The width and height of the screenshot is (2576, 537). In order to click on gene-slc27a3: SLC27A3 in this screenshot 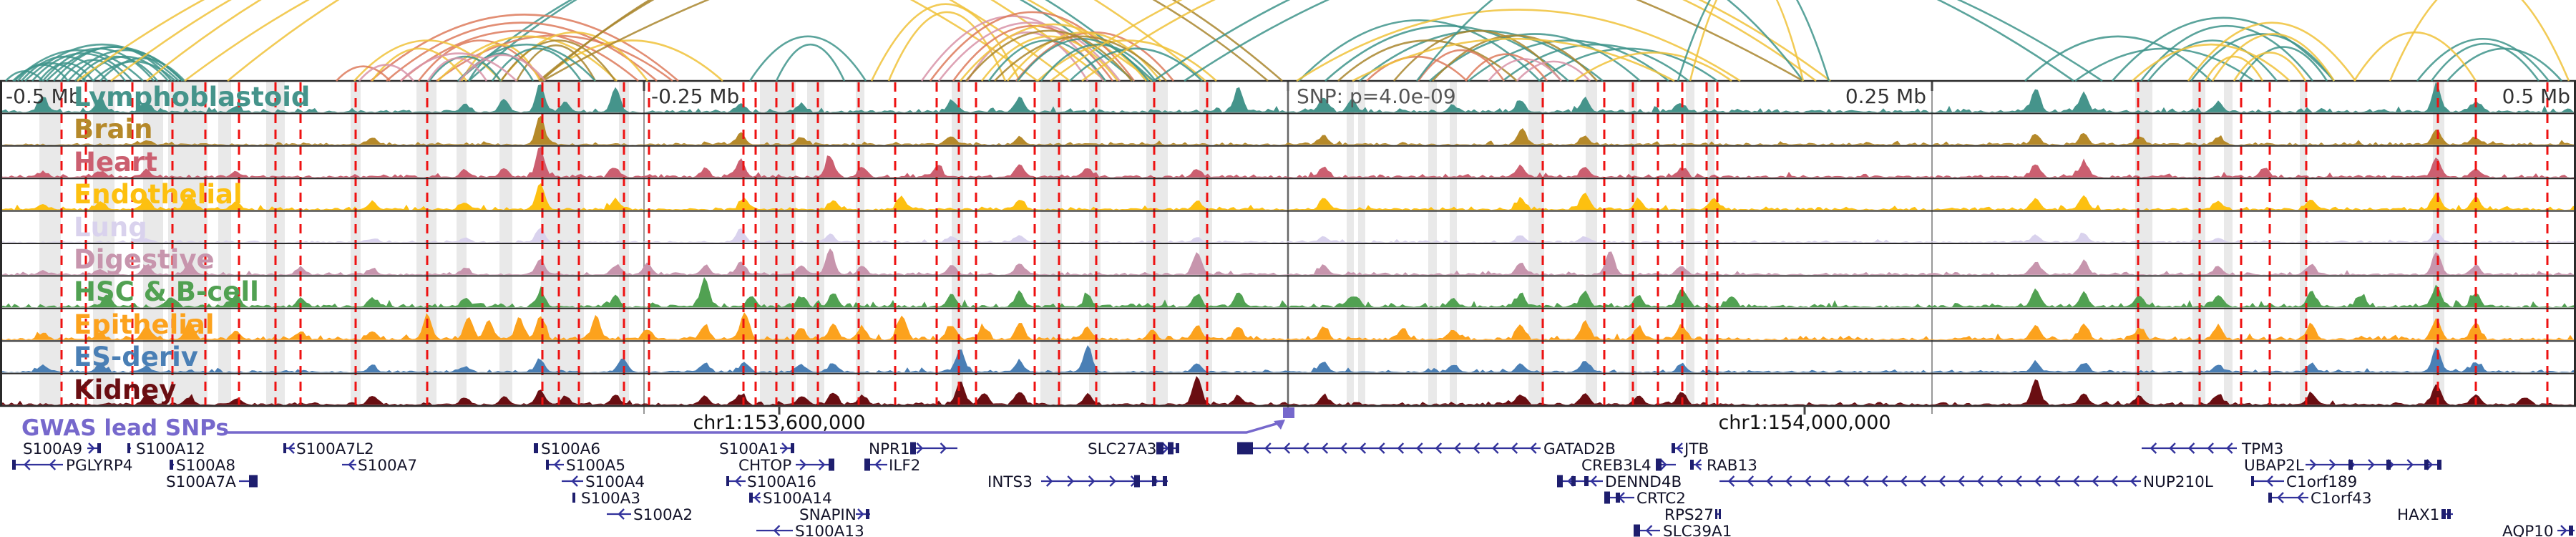, I will do `click(1133, 449)`.